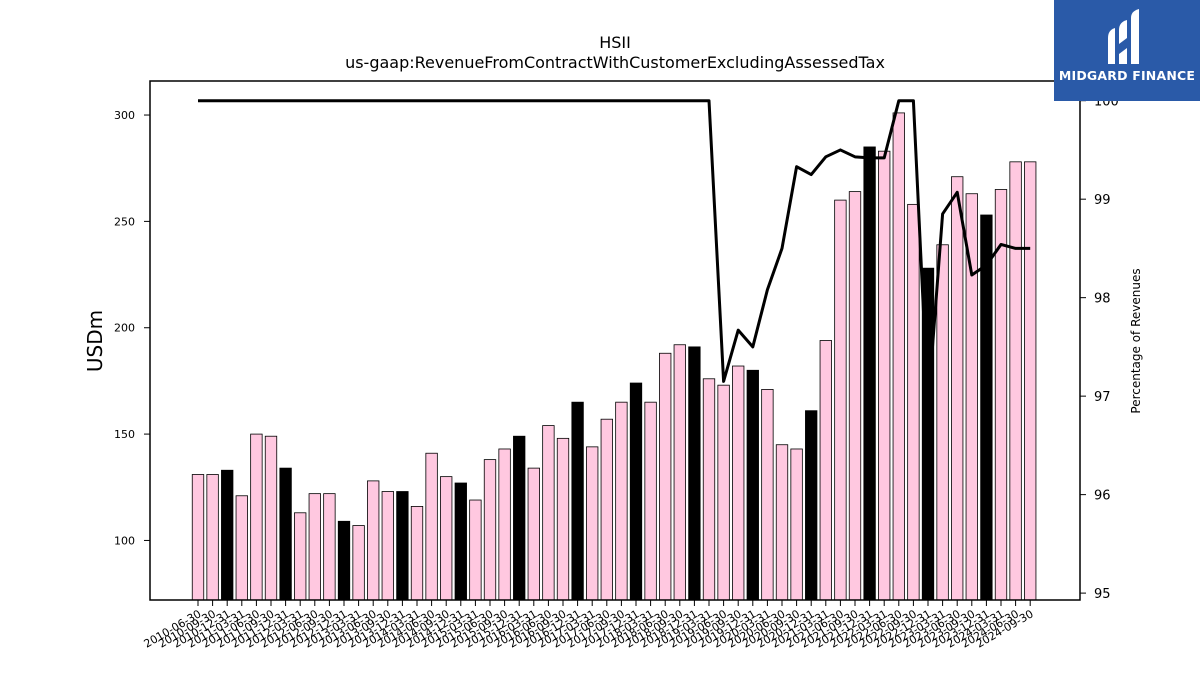  Describe the element at coordinates (1102, 594) in the screenshot. I see `y2-tick-label: 95` at that location.